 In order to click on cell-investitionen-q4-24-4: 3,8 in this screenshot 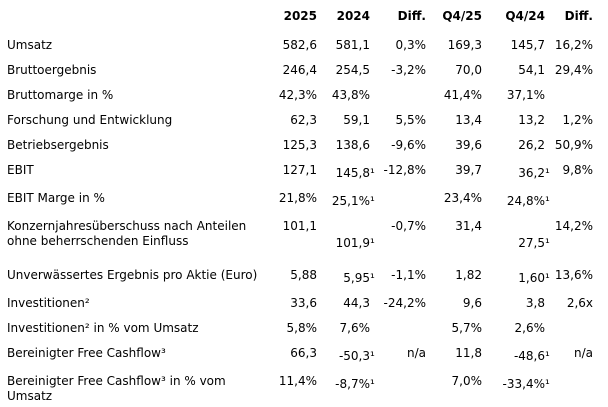, I will do `click(535, 303)`.